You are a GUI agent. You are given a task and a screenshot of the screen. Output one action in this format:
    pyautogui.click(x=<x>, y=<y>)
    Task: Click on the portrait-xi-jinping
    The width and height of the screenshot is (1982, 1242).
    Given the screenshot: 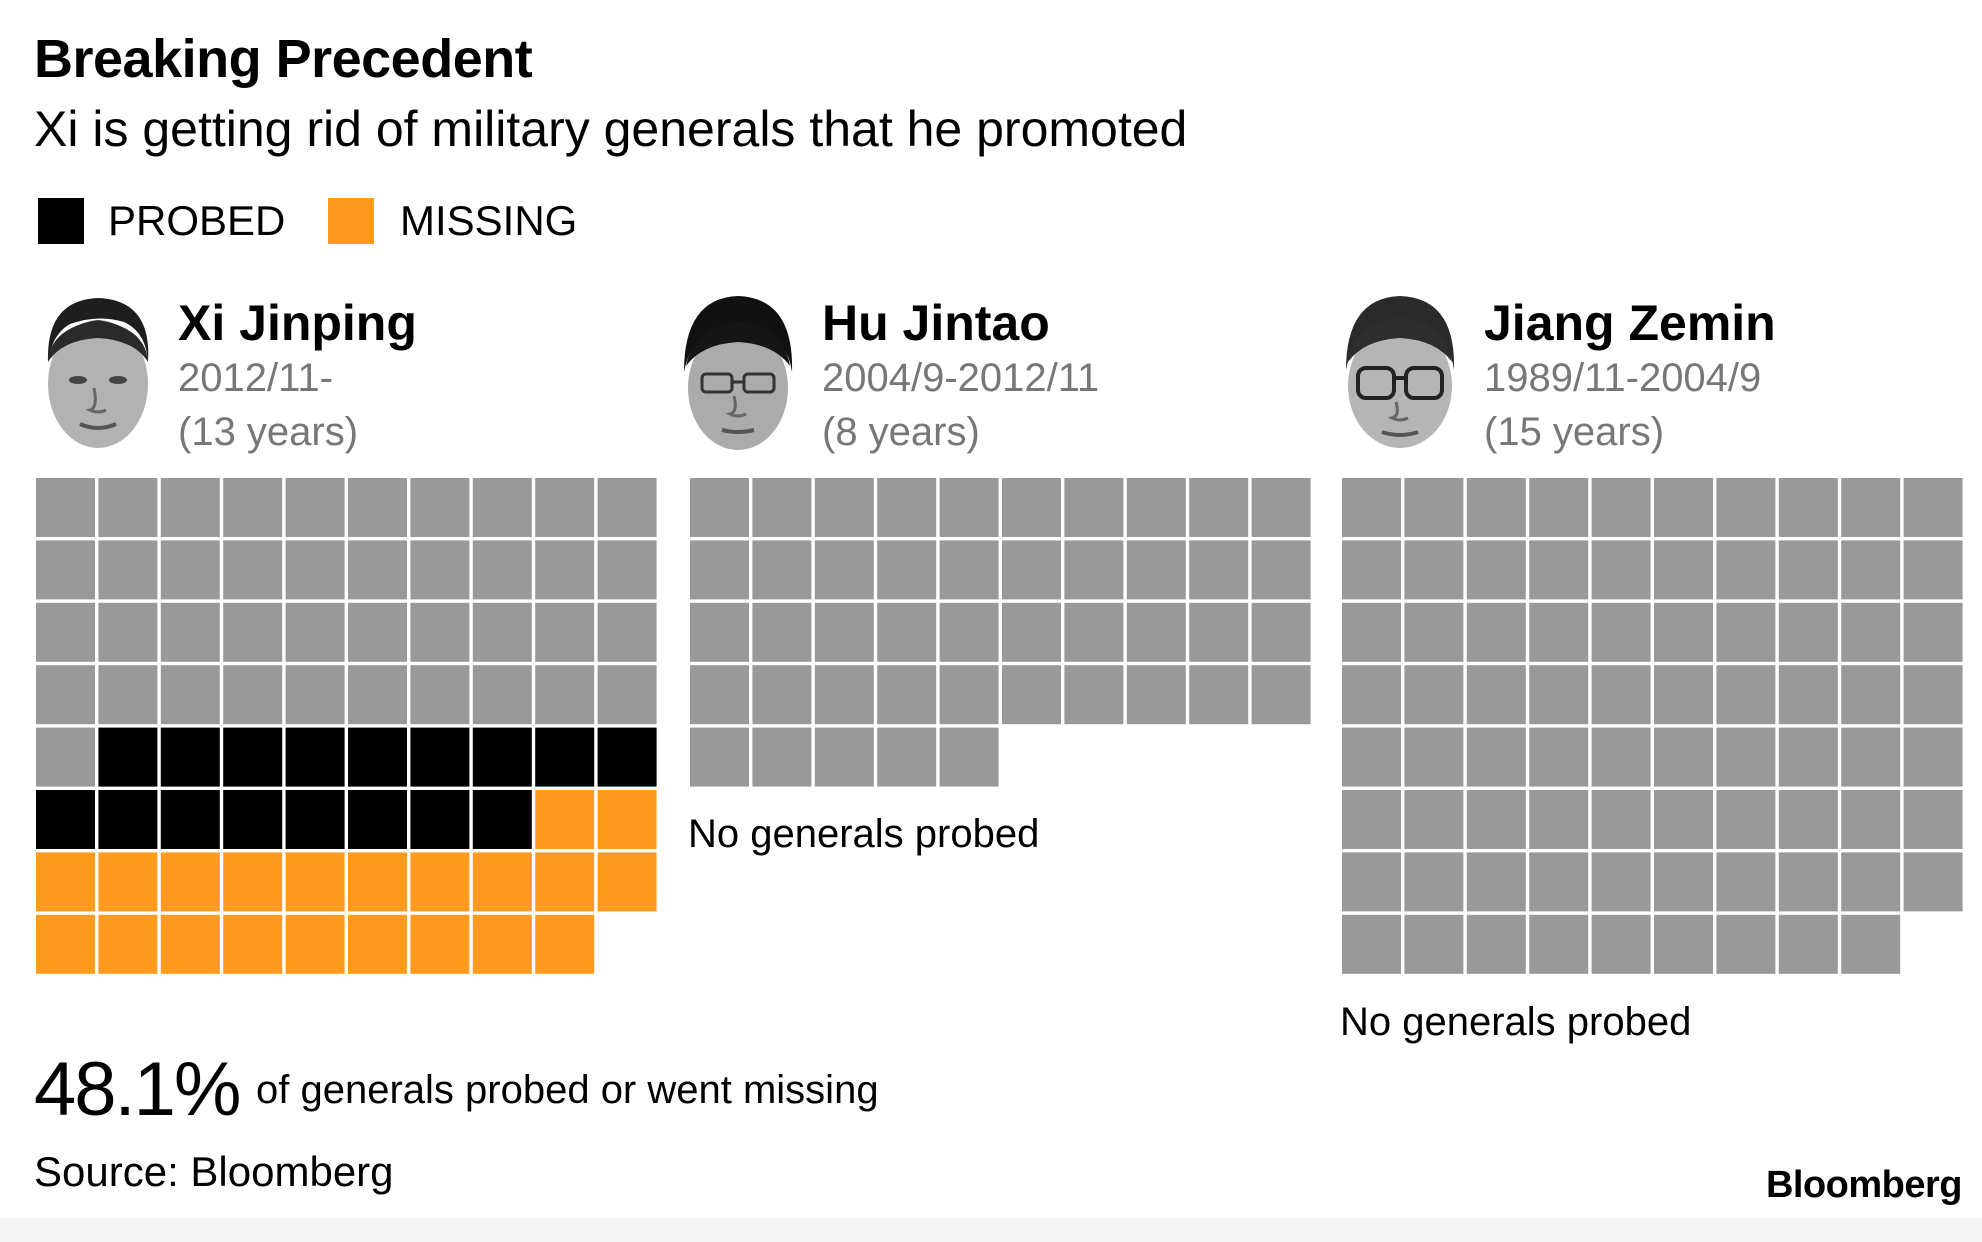 What is the action you would take?
    pyautogui.click(x=98, y=373)
    